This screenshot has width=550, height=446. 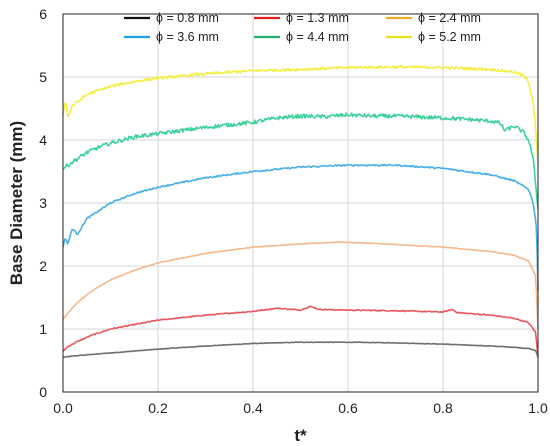 I want to click on y-tick-label: 1, so click(x=43, y=329).